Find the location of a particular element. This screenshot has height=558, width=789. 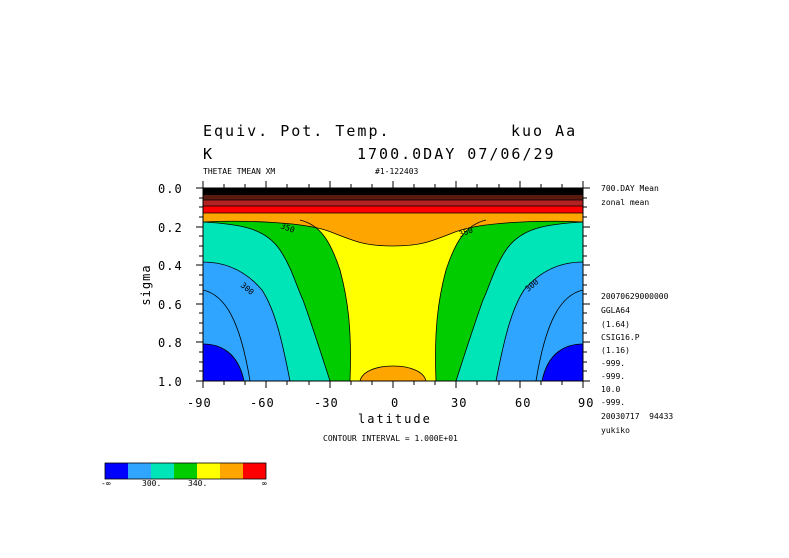

side-info-line: 20030717 94433 is located at coordinates (637, 416).